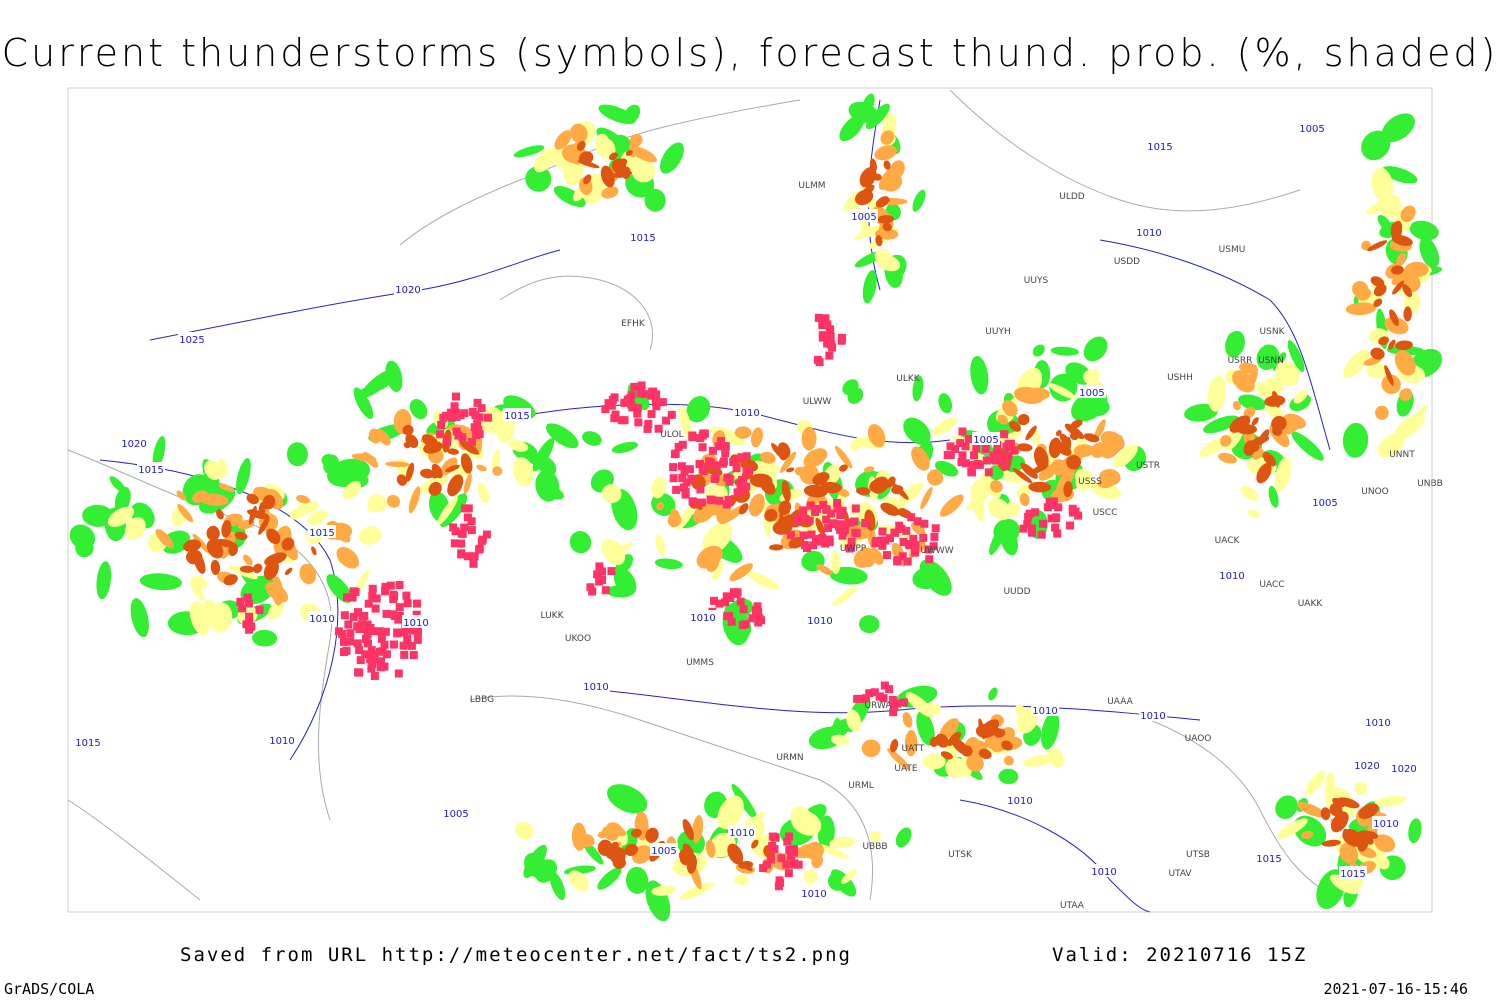 The image size is (1500, 1000). What do you see at coordinates (817, 402) in the screenshot?
I see `station-code: ULWW` at bounding box center [817, 402].